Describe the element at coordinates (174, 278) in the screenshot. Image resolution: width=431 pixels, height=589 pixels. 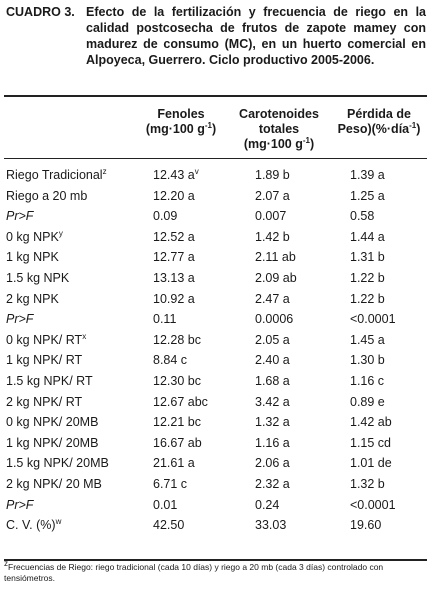
I see `cell-fenoles: 13.13 a` at that location.